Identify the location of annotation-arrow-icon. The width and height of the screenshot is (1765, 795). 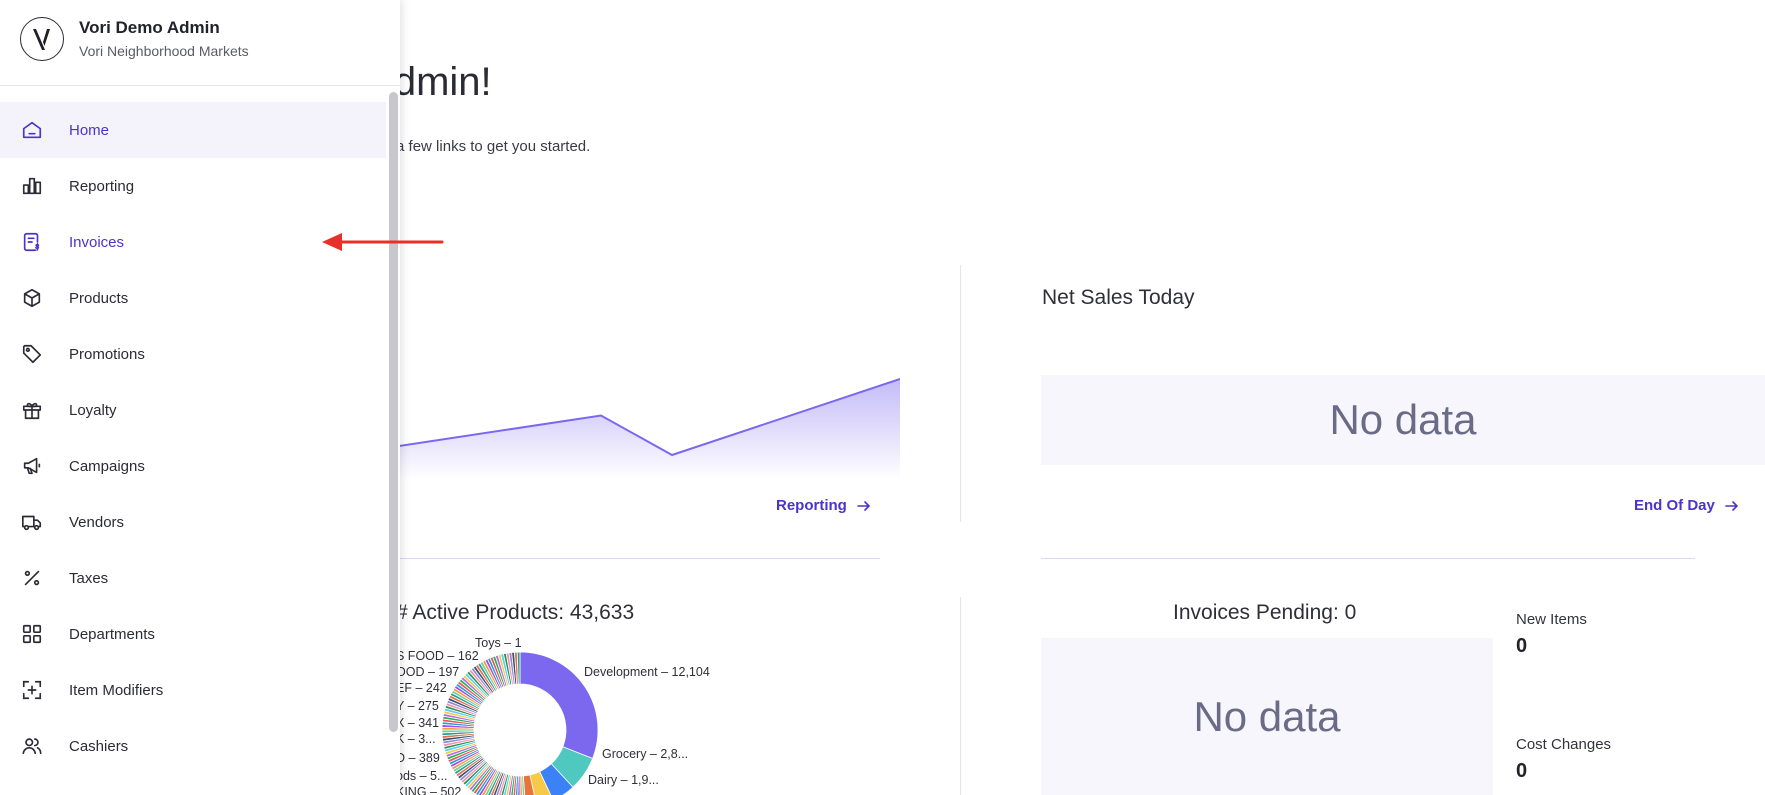
(383, 242).